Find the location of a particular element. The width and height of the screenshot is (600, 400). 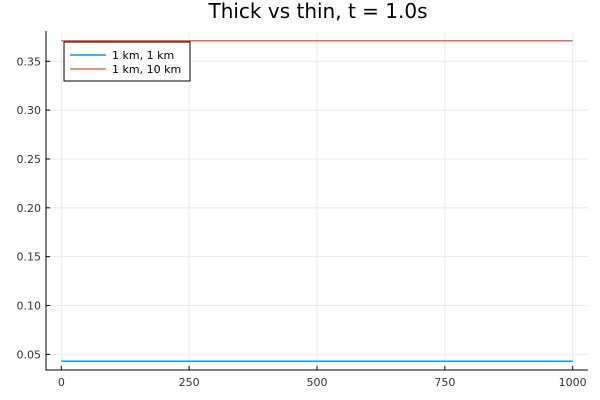

x-tick-label-1: 250 is located at coordinates (189, 382).